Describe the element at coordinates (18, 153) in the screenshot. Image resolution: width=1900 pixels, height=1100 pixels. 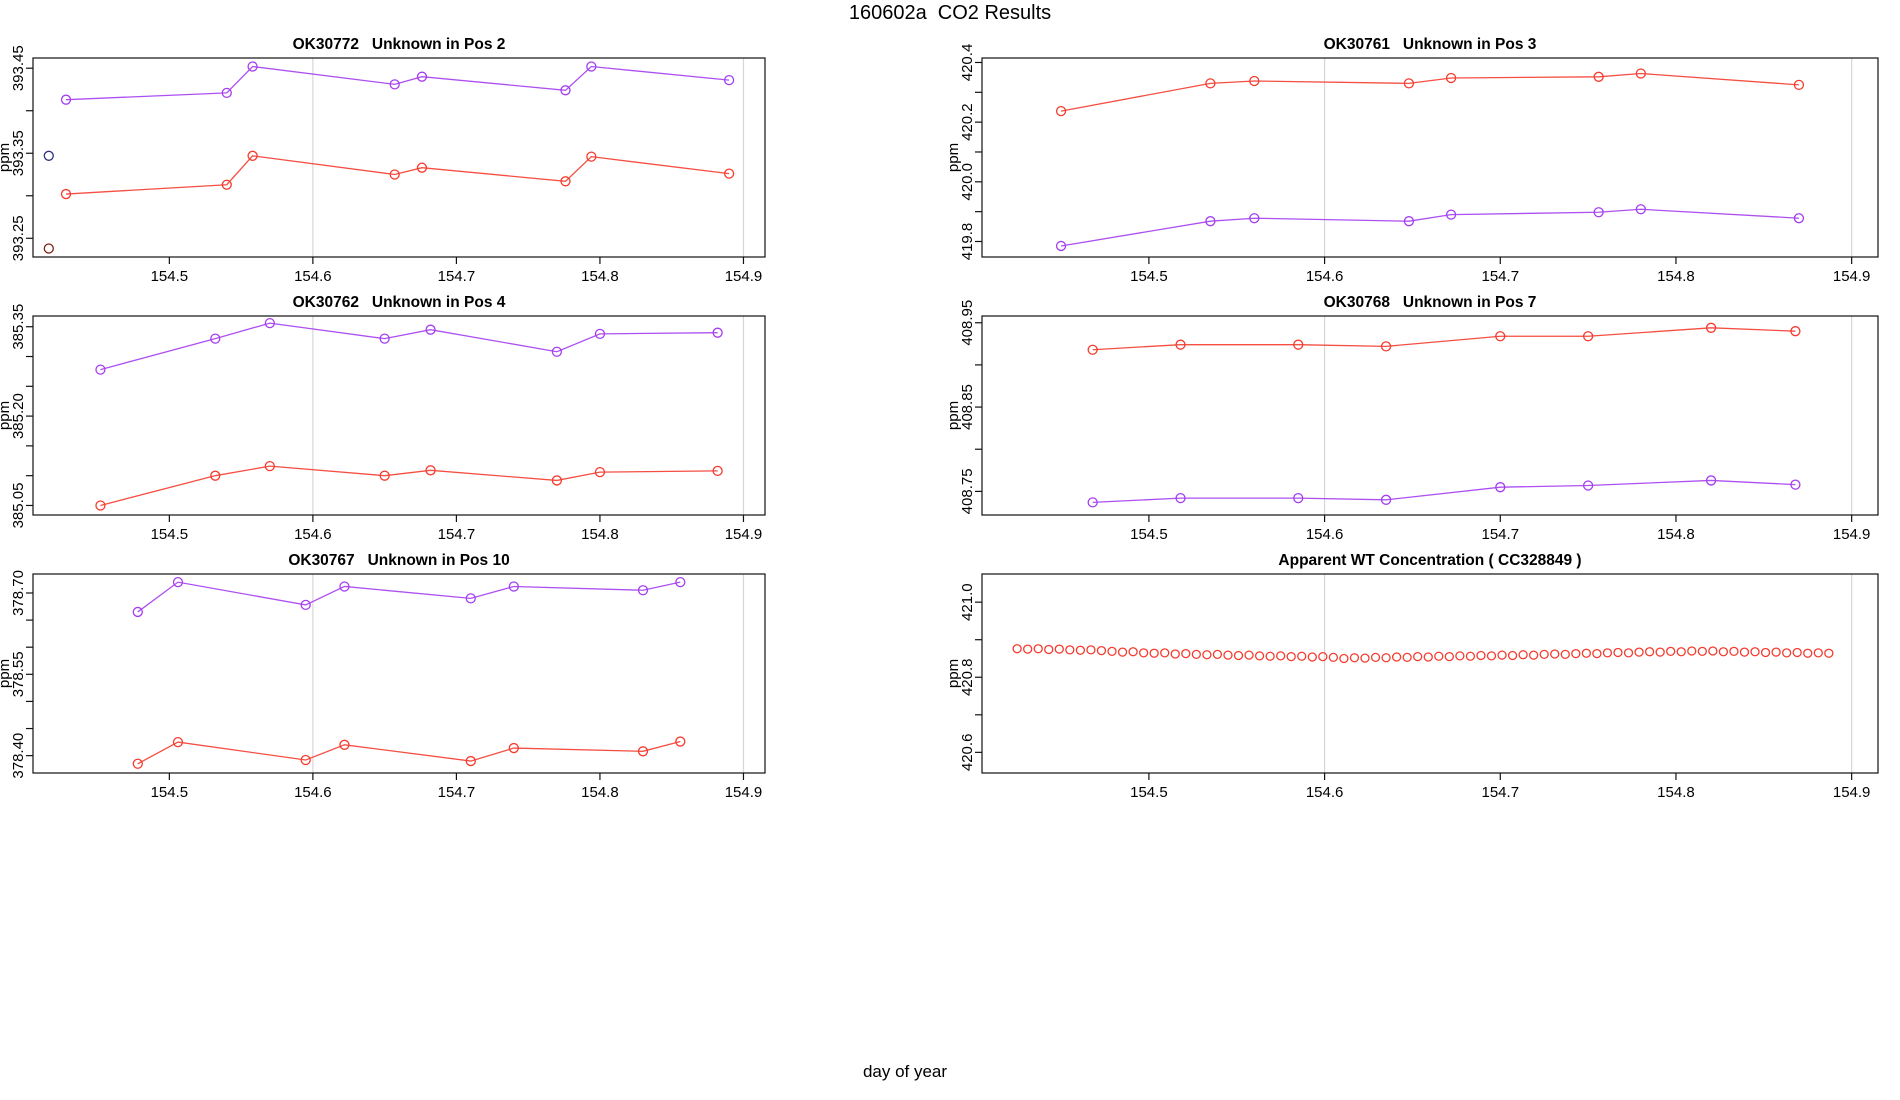
I see `y-tick-label: 393.35` at that location.